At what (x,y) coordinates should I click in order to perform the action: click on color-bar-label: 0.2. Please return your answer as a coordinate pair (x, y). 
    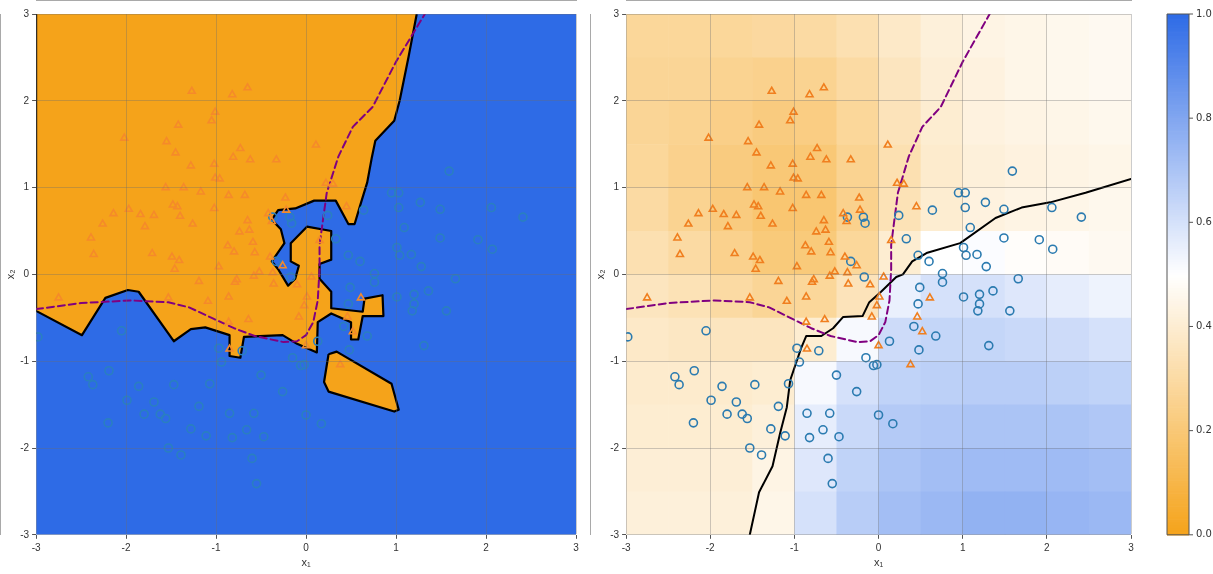
    Looking at the image, I should click on (1204, 430).